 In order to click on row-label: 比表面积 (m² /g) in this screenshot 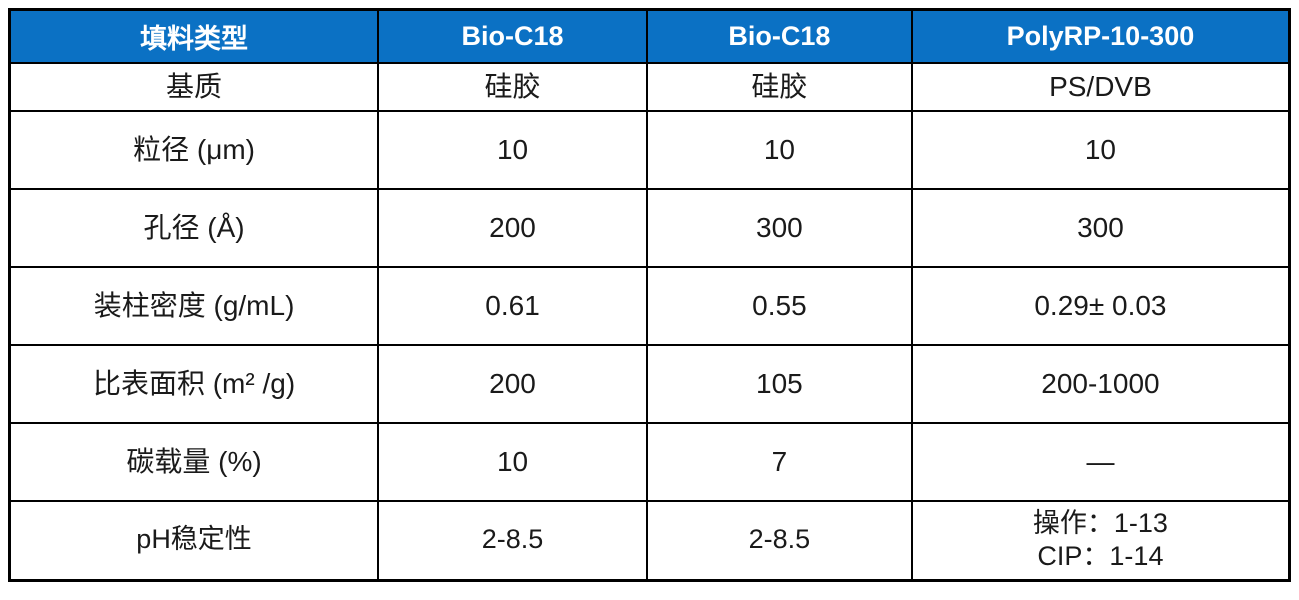, I will do `click(194, 383)`.